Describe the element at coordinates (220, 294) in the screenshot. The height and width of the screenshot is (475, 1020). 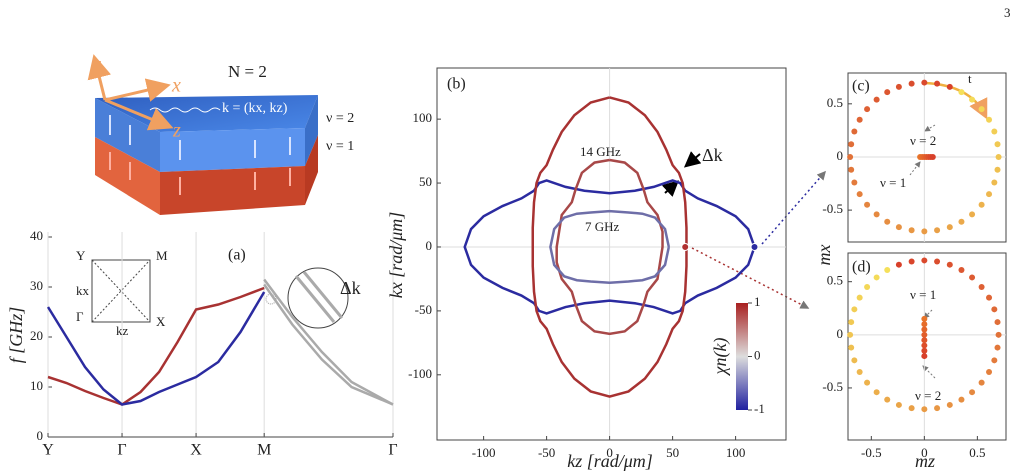
I see `bz-inset` at that location.